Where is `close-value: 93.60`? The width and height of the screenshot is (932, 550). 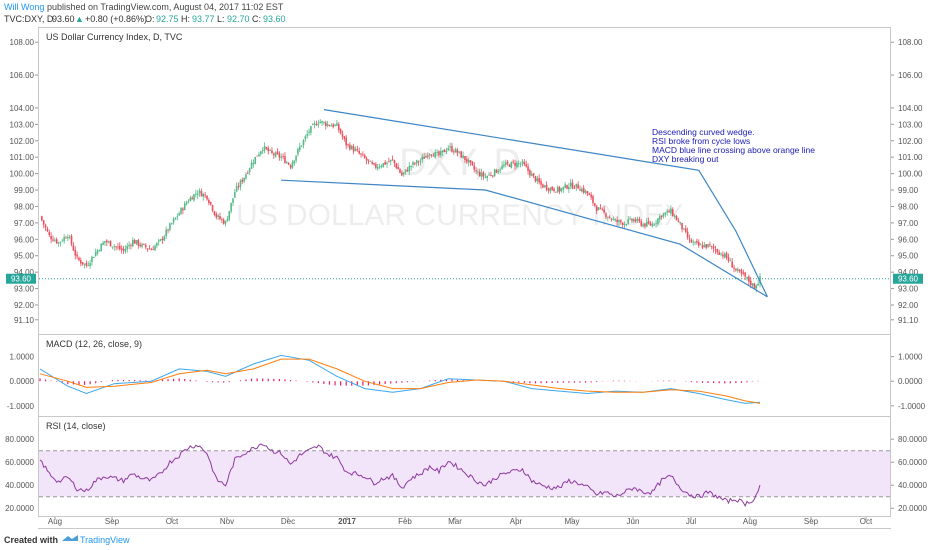 close-value: 93.60 is located at coordinates (274, 19).